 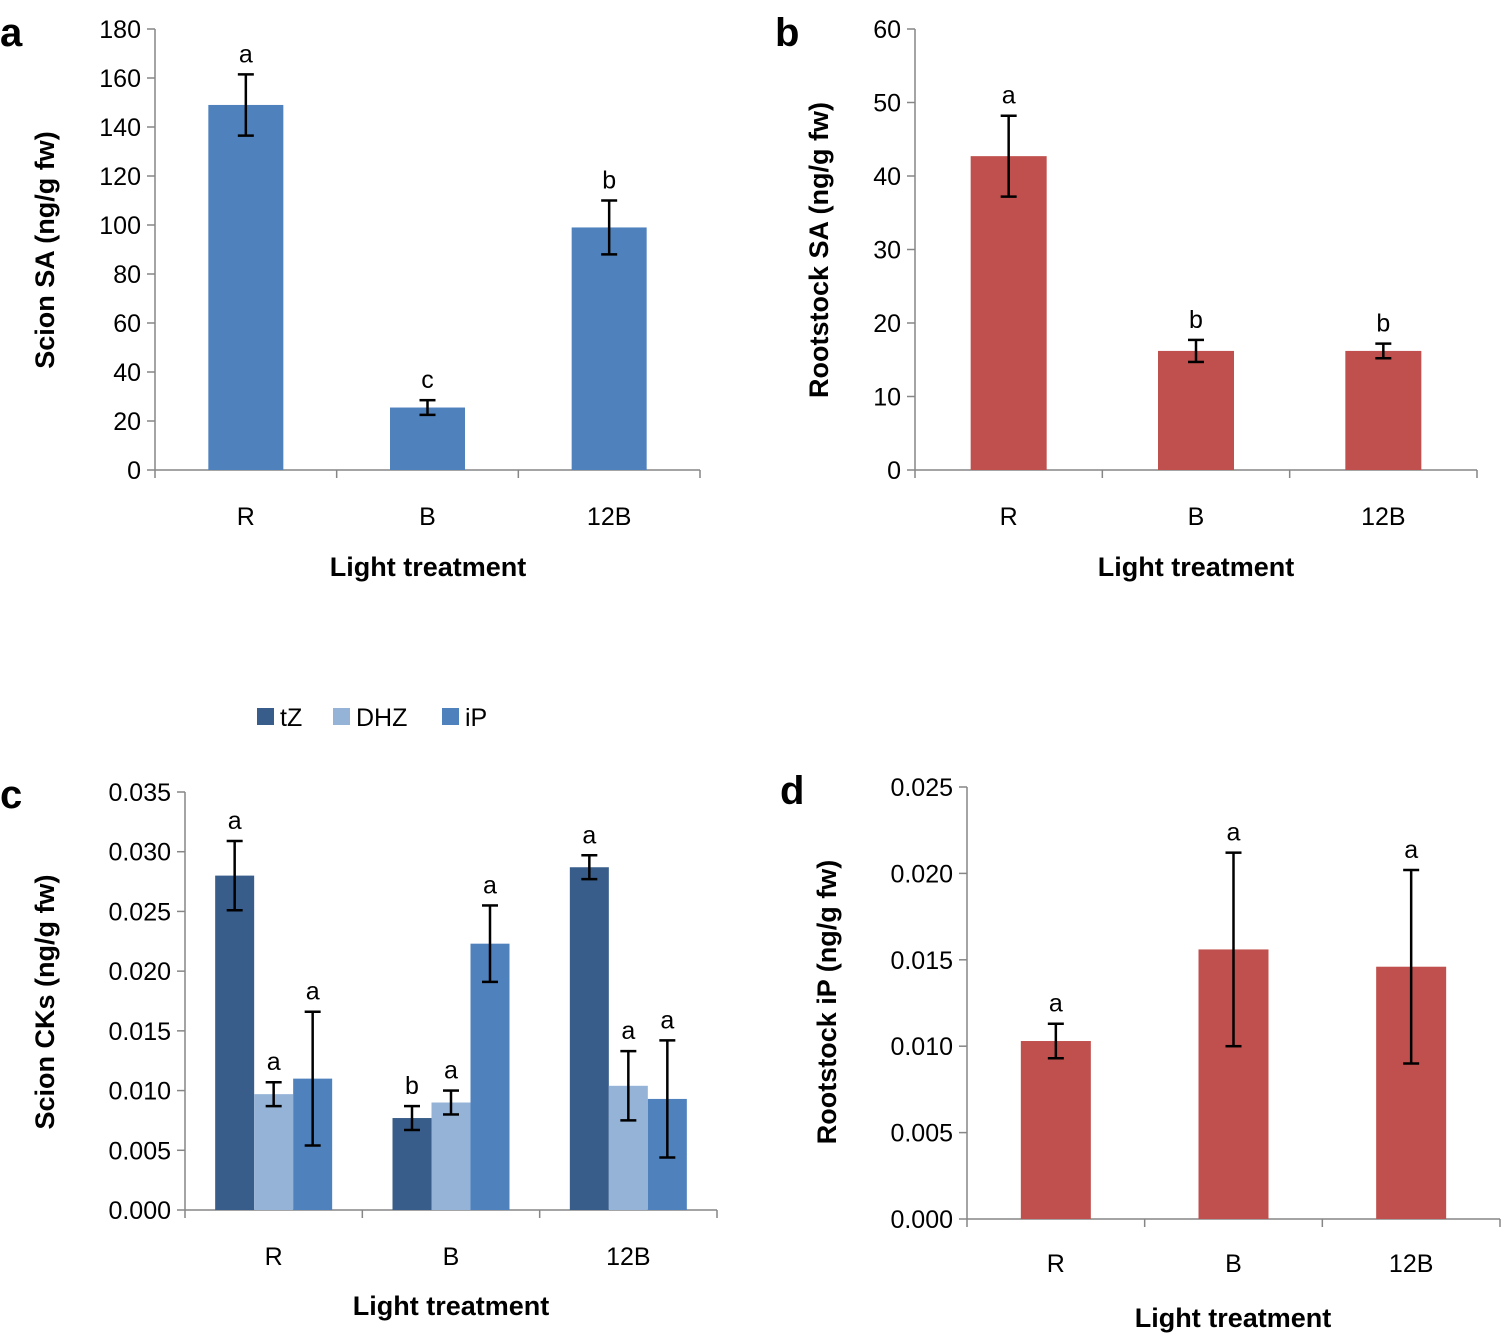 I want to click on panel-letter-a: a, so click(x=11, y=33).